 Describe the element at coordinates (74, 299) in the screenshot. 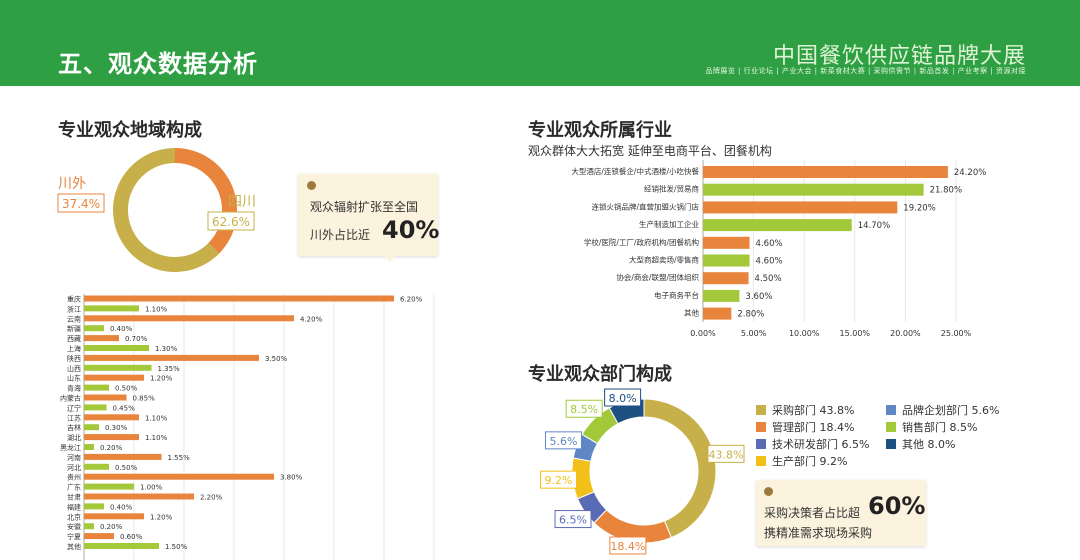

I see `bar-category-label: 重庆` at that location.